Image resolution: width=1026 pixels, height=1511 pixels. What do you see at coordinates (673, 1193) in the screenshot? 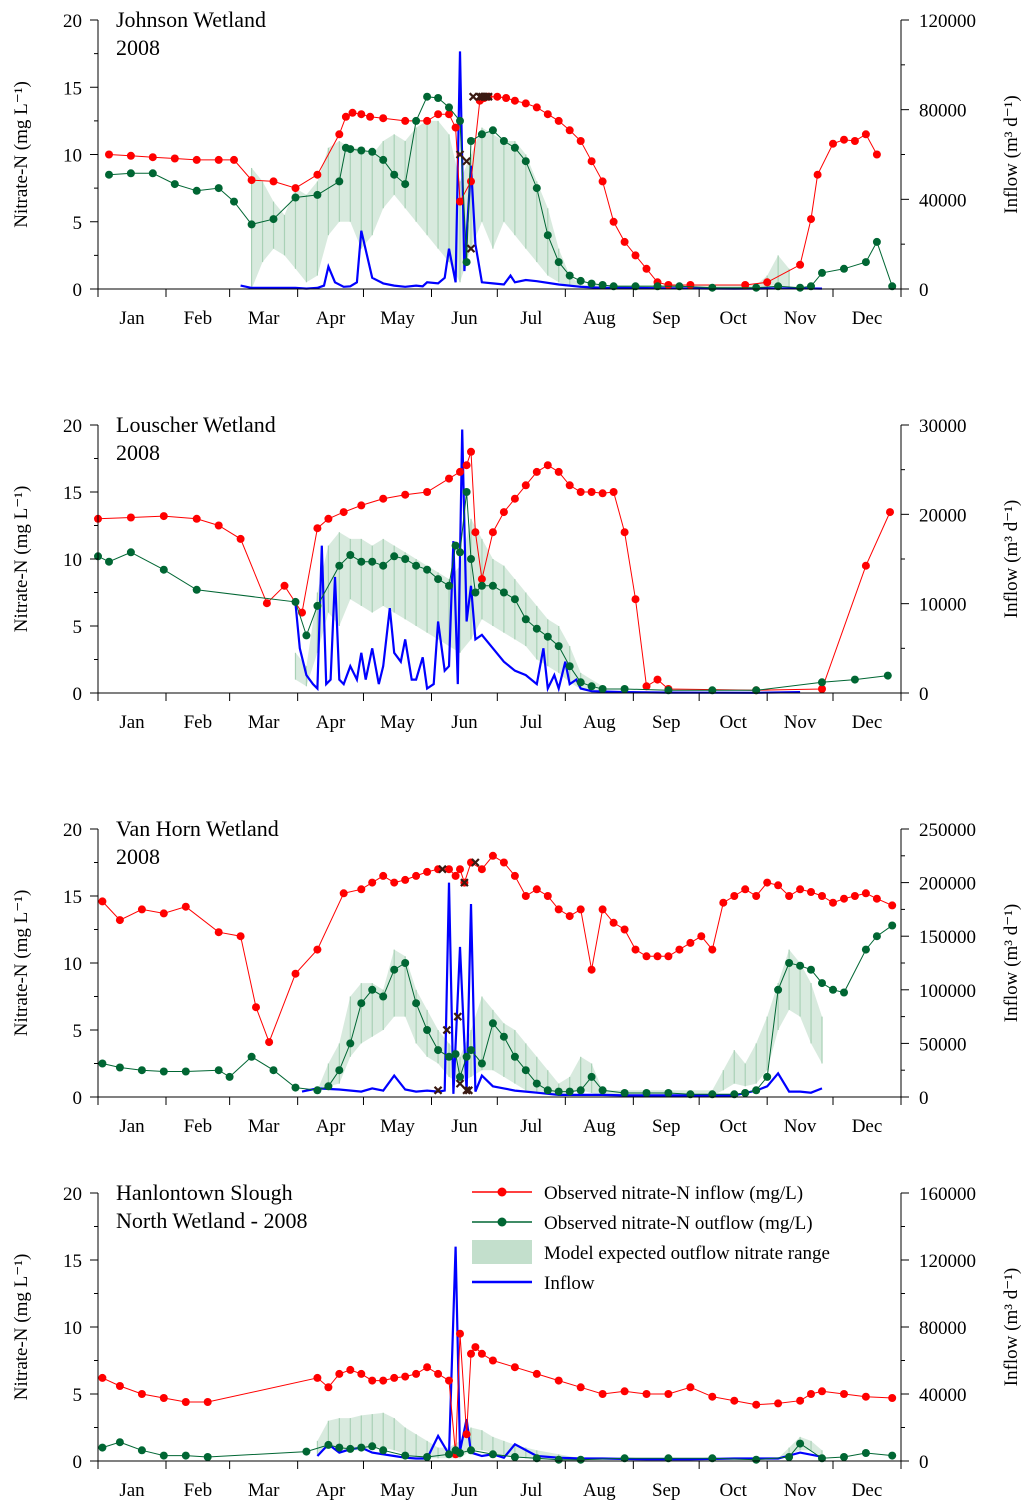
I see `legend-label: Observed nitrate-N inflow (mg/L)` at bounding box center [673, 1193].